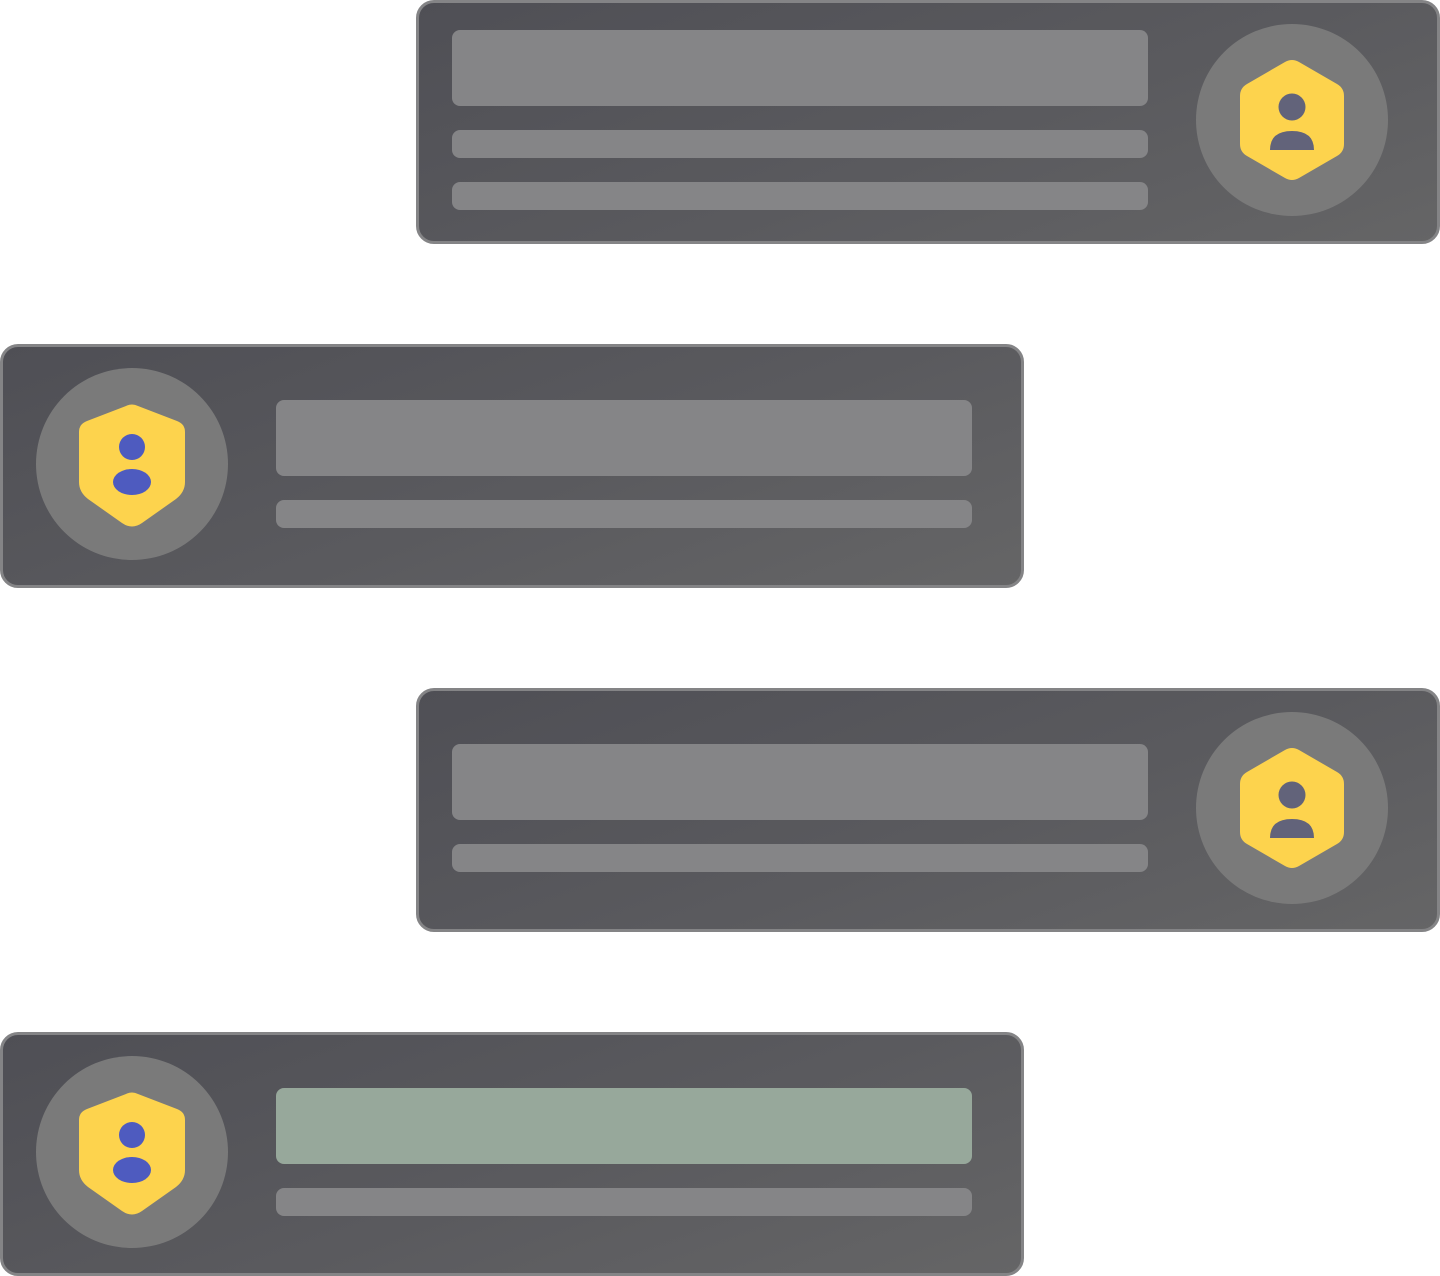  Describe the element at coordinates (624, 1126) in the screenshot. I see `message-title-highlighted` at that location.